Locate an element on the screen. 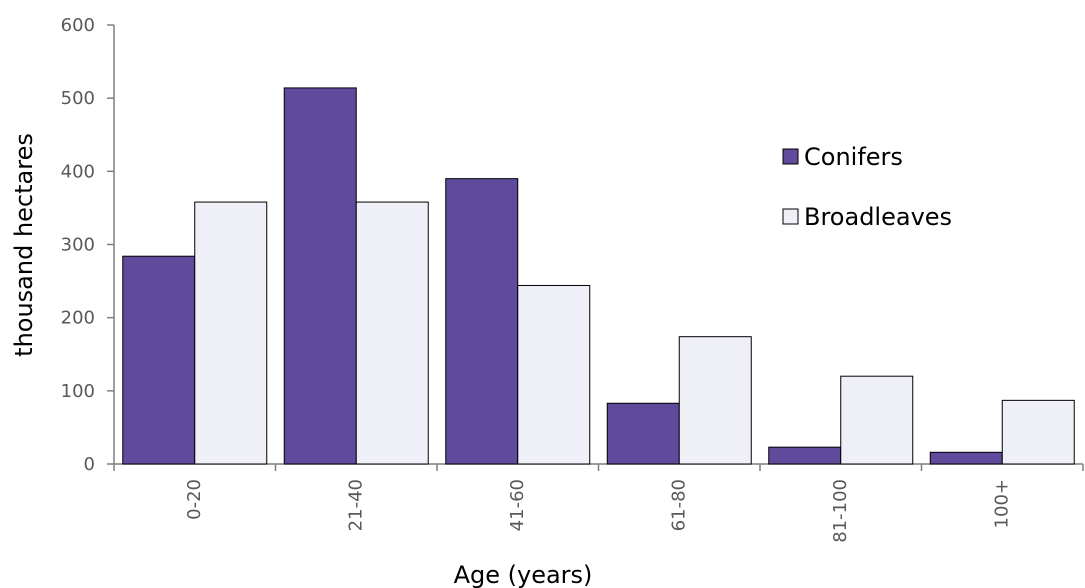 Image resolution: width=1085 pixels, height=588 pixels. legend-label-broadleaves: Broadleaves is located at coordinates (878, 217).